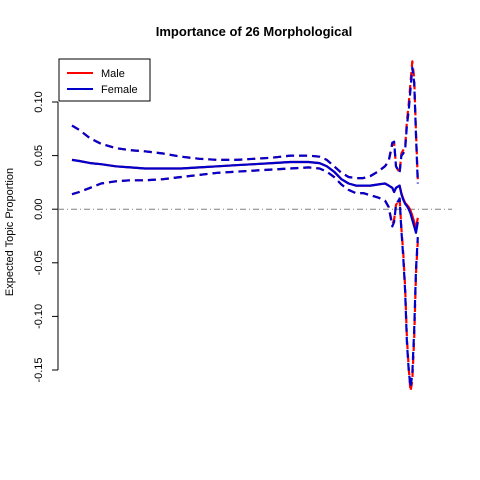  What do you see at coordinates (39, 316) in the screenshot?
I see `y-tick-label: -0.10` at bounding box center [39, 316].